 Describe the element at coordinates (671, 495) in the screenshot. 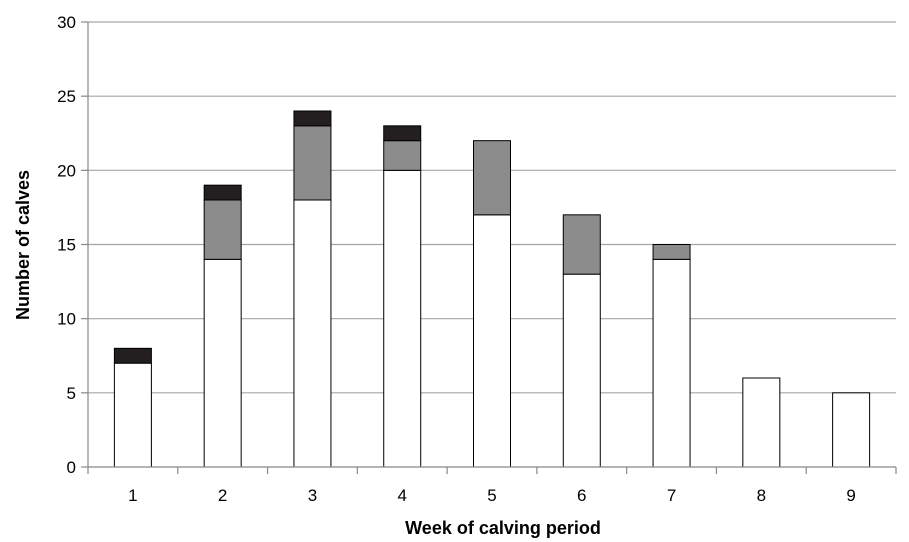

I see `x-tick-label-7: 7` at that location.